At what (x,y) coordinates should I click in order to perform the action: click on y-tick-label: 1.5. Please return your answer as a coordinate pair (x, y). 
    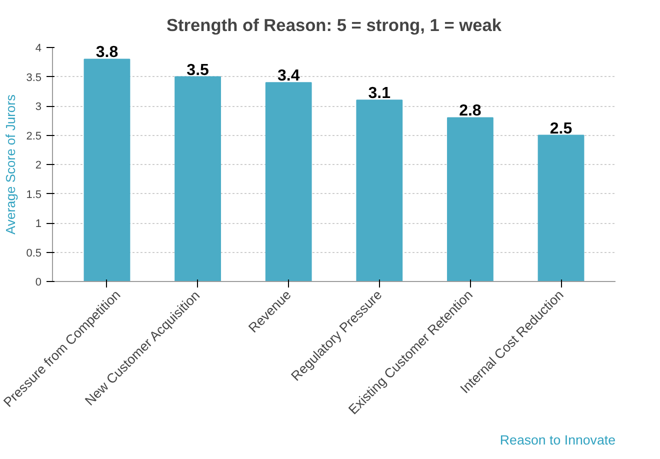
    Looking at the image, I should click on (34, 194).